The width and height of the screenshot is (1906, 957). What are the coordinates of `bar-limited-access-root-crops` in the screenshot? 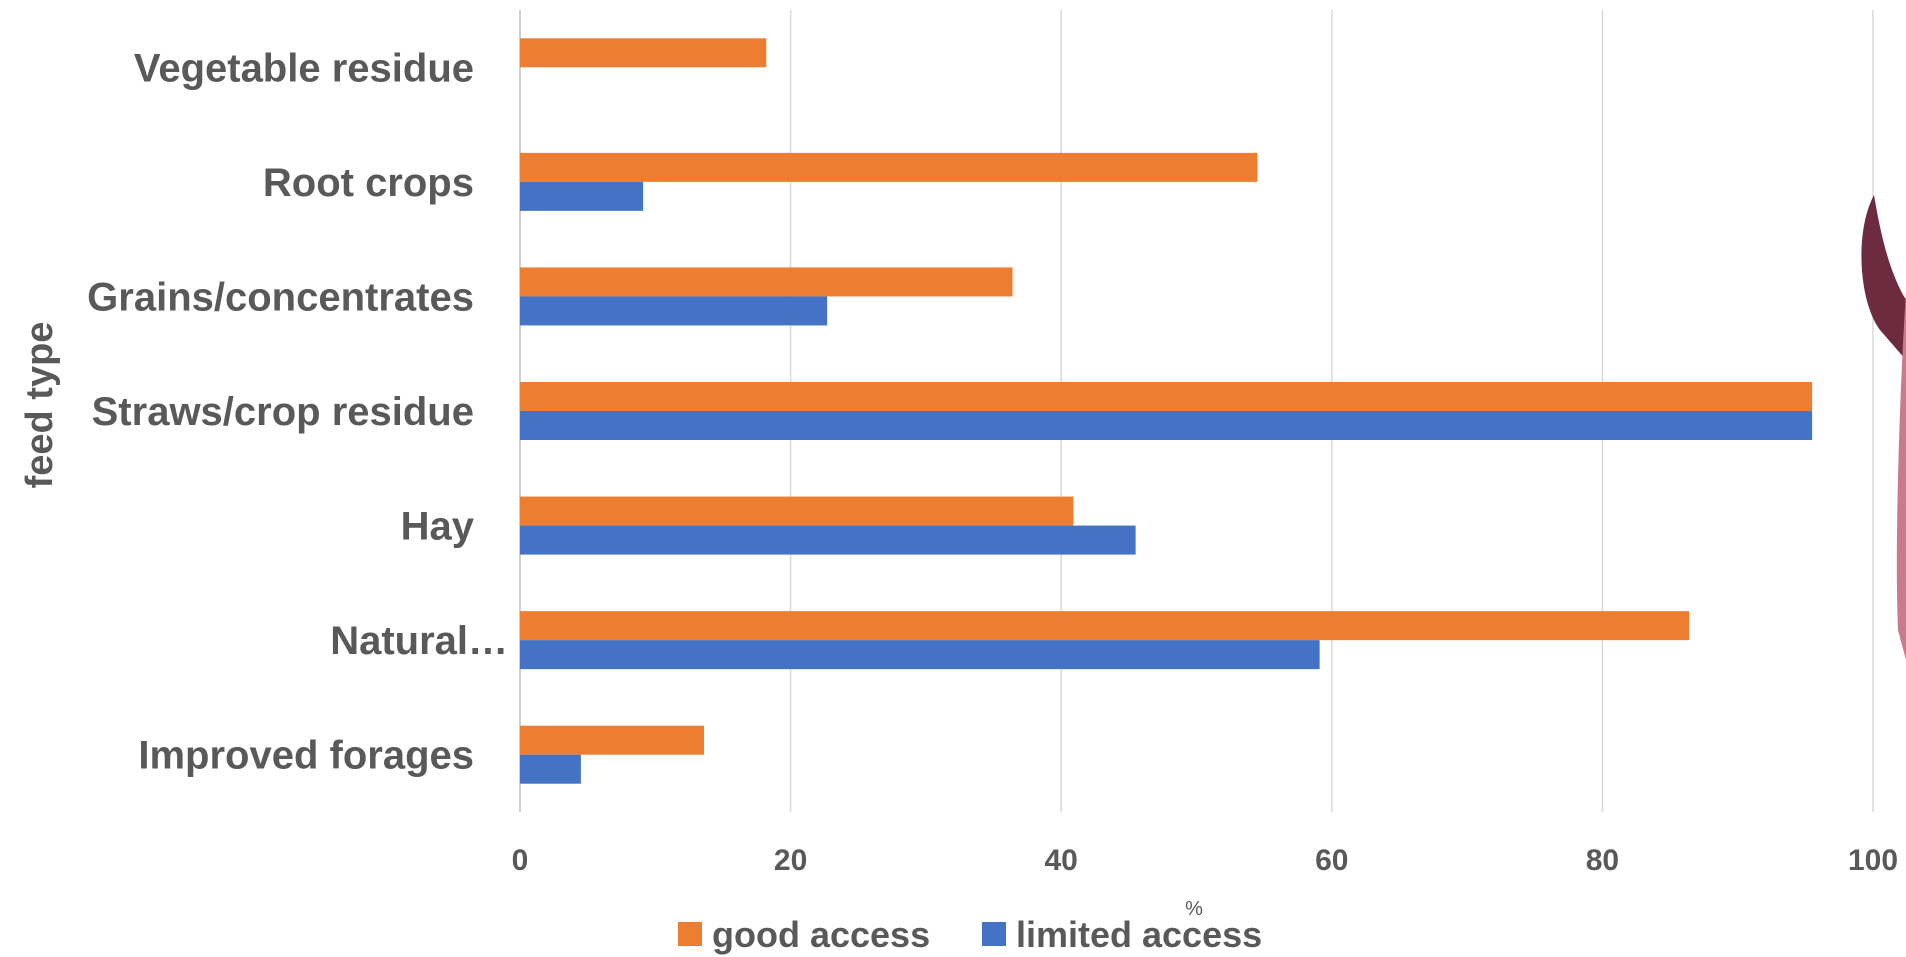 It's located at (582, 196).